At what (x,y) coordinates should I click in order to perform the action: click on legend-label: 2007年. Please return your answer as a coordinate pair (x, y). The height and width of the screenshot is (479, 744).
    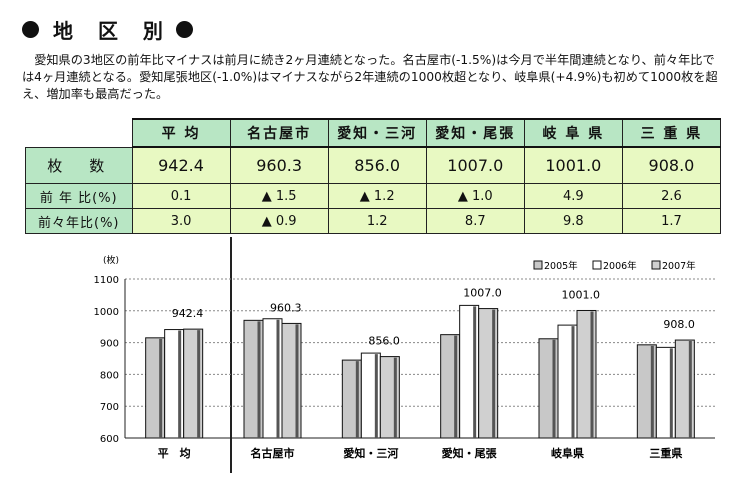
    Looking at the image, I should click on (679, 266).